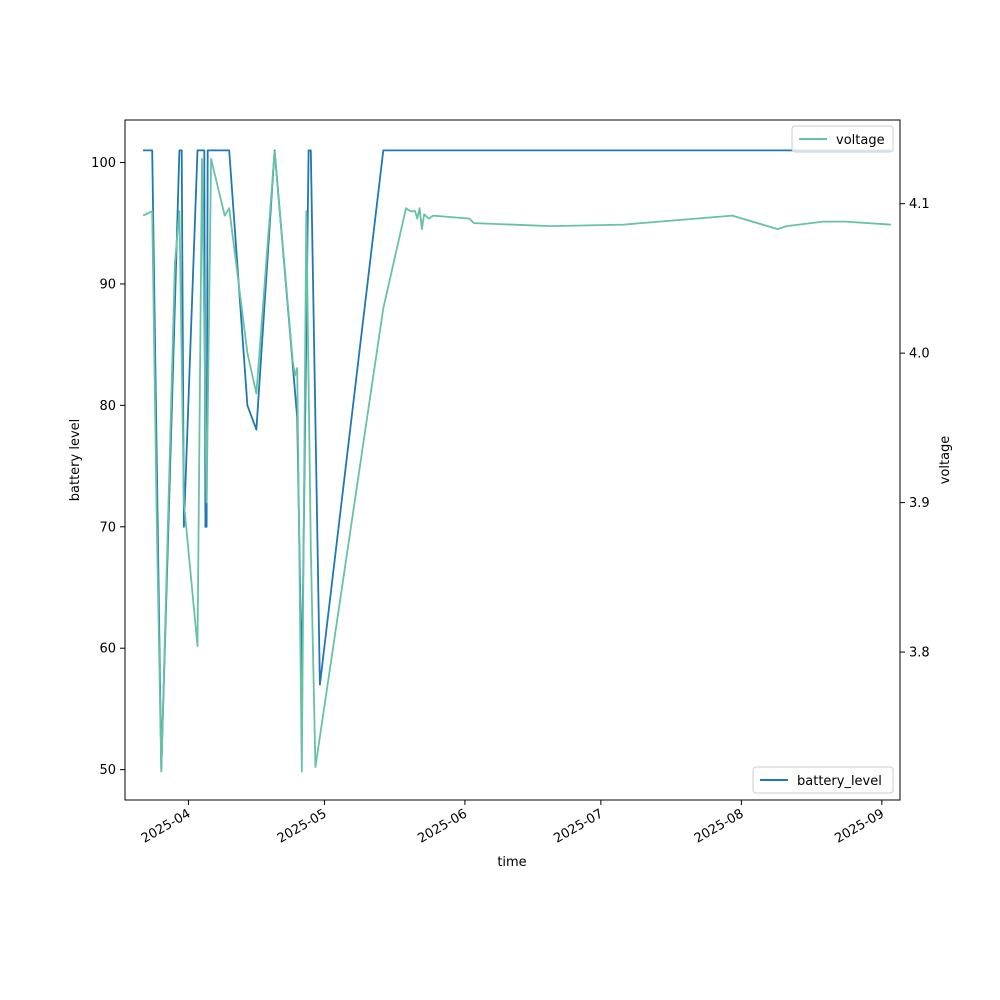  I want to click on y-right-tick-label: 4.1, so click(919, 204).